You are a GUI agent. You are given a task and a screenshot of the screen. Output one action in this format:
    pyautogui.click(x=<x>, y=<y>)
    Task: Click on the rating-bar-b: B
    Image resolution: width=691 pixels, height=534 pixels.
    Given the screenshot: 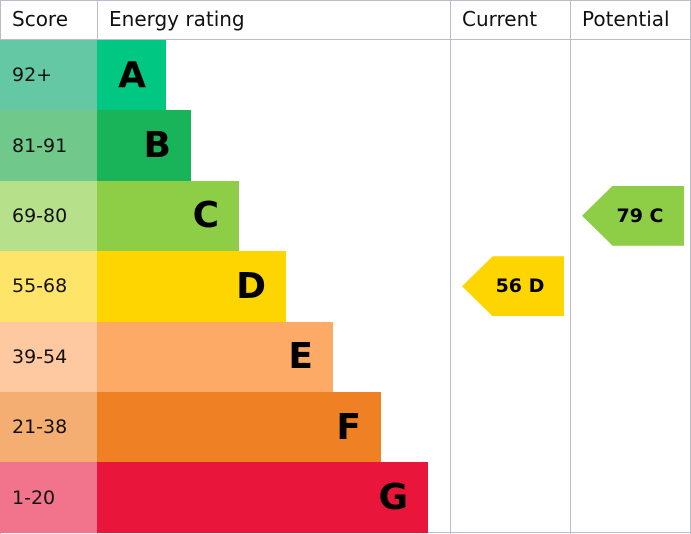 What is the action you would take?
    pyautogui.click(x=144, y=145)
    